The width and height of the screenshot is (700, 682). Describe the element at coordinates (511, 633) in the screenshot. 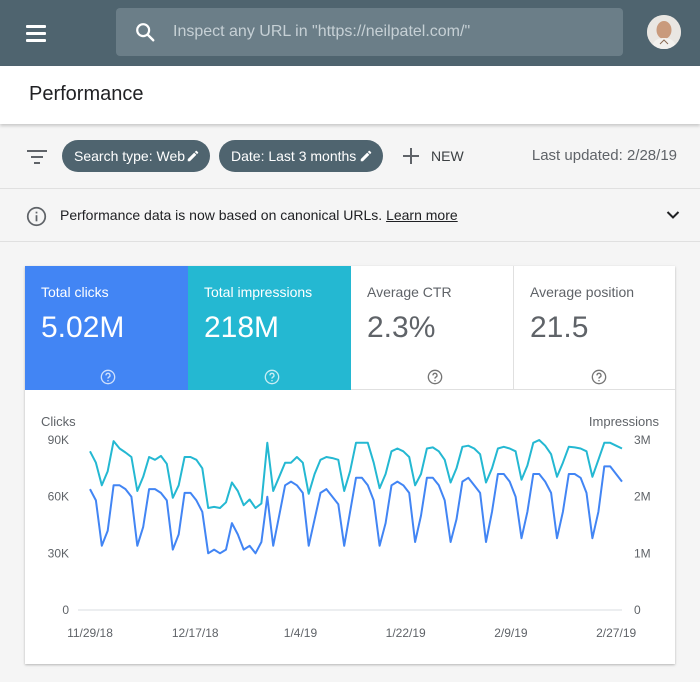

I see `x-tick-label: 2/9/19` at that location.